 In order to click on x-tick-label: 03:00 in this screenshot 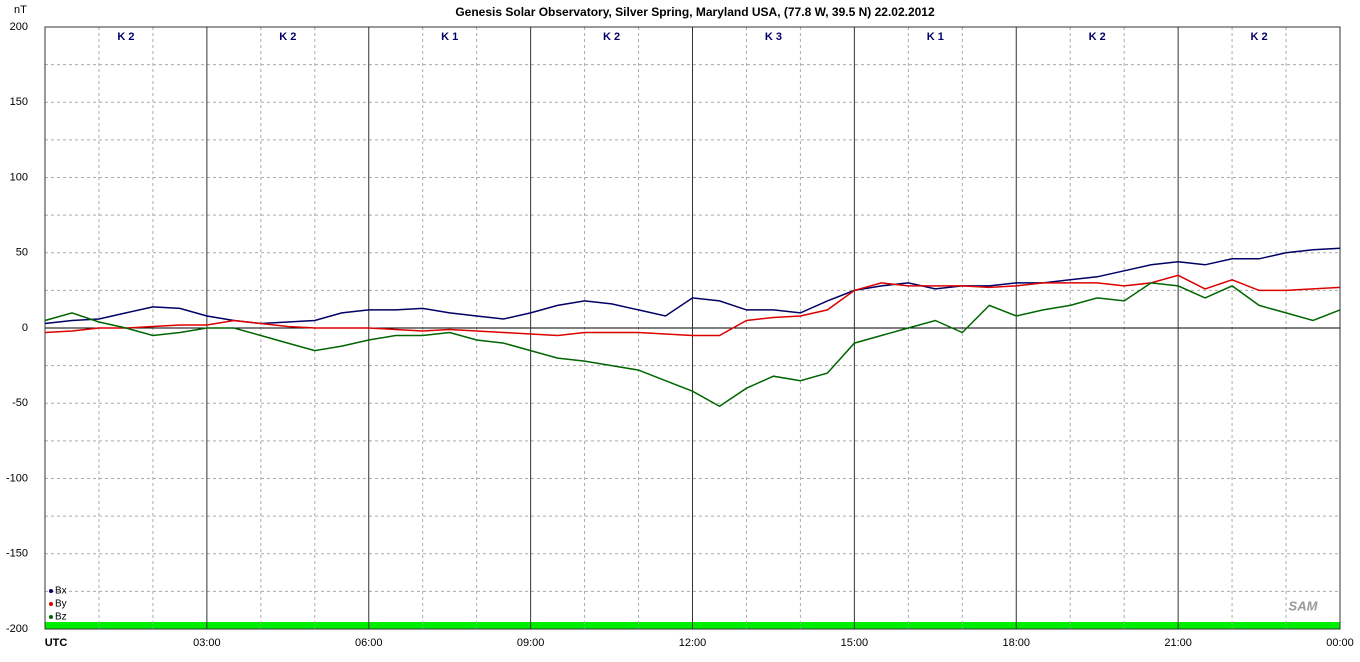, I will do `click(207, 643)`.